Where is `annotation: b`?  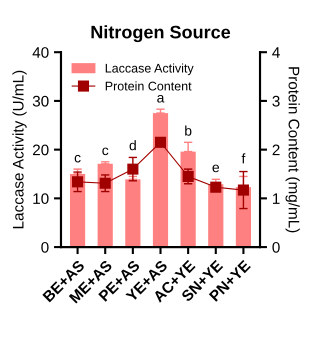 annotation: b is located at coordinates (188, 130).